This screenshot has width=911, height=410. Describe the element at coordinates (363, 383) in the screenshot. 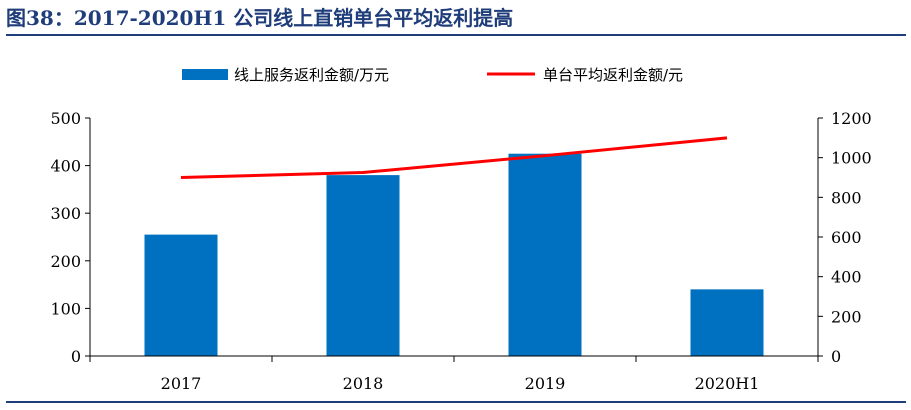

I see `x-tick-label: 2018` at that location.